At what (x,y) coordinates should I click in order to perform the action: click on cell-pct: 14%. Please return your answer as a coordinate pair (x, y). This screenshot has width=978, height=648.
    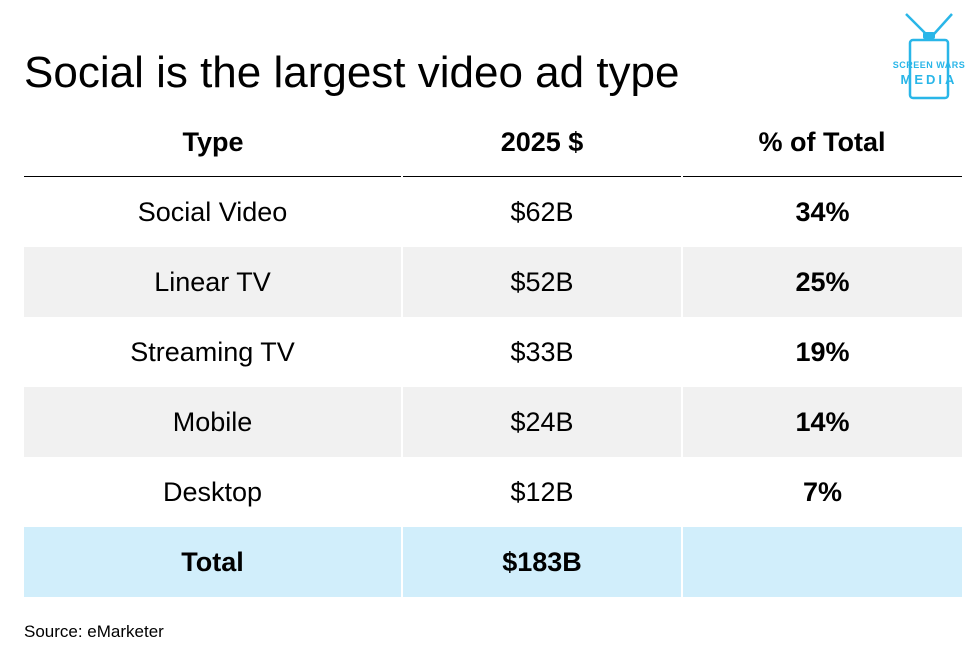
    Looking at the image, I should click on (821, 422).